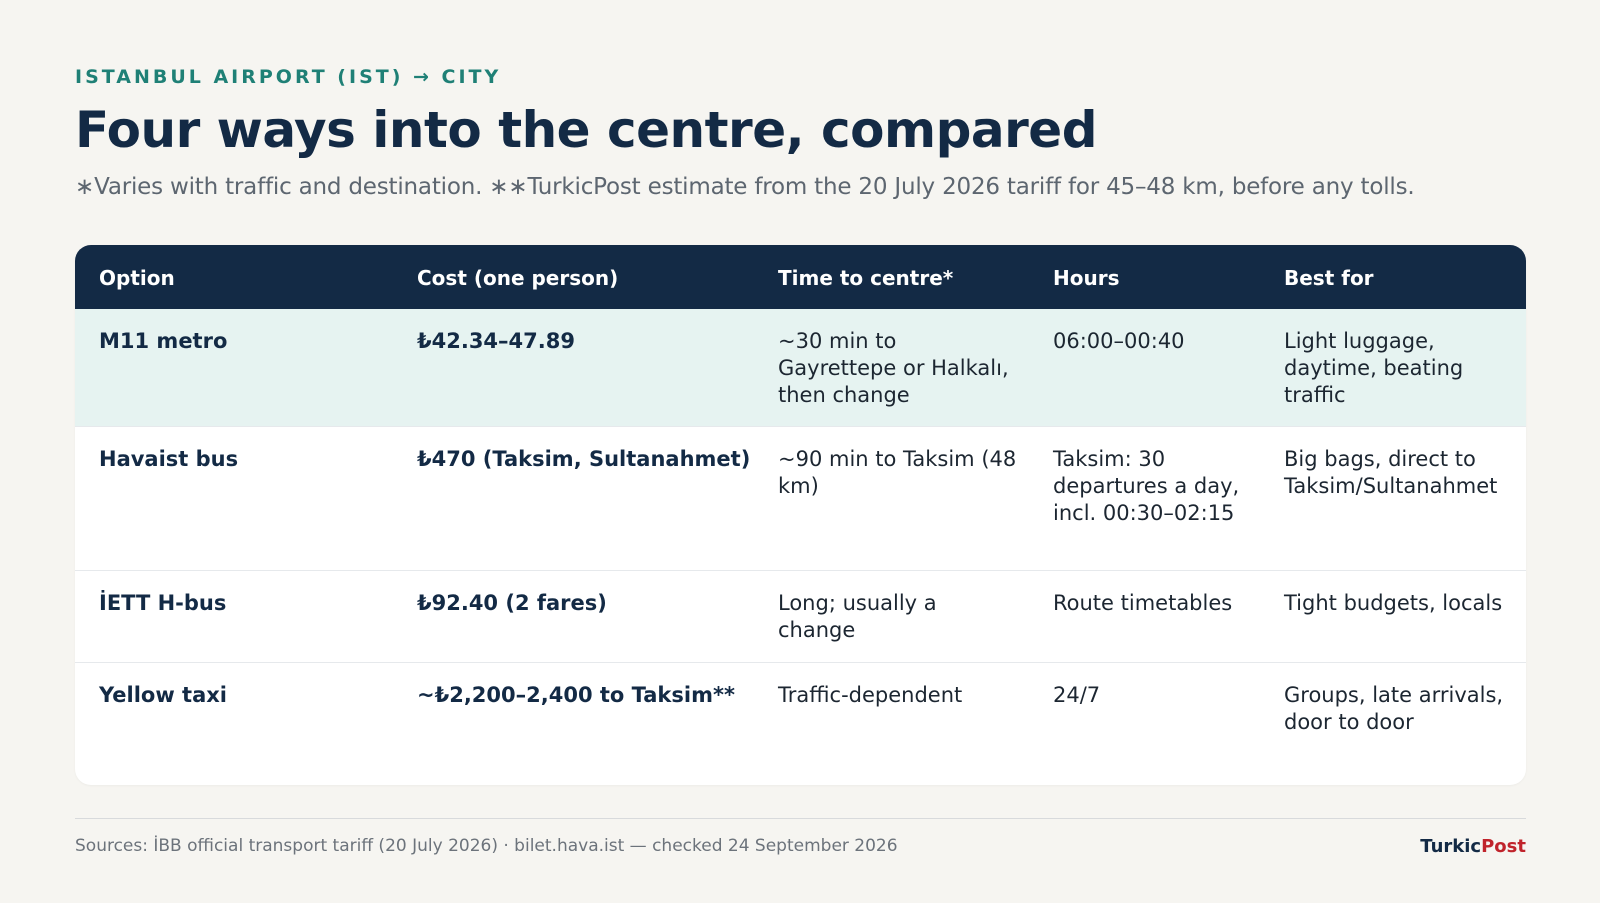 Image resolution: width=1600 pixels, height=903 pixels. What do you see at coordinates (1119, 341) in the screenshot?
I see `cell-hours: 06:00–00:40` at bounding box center [1119, 341].